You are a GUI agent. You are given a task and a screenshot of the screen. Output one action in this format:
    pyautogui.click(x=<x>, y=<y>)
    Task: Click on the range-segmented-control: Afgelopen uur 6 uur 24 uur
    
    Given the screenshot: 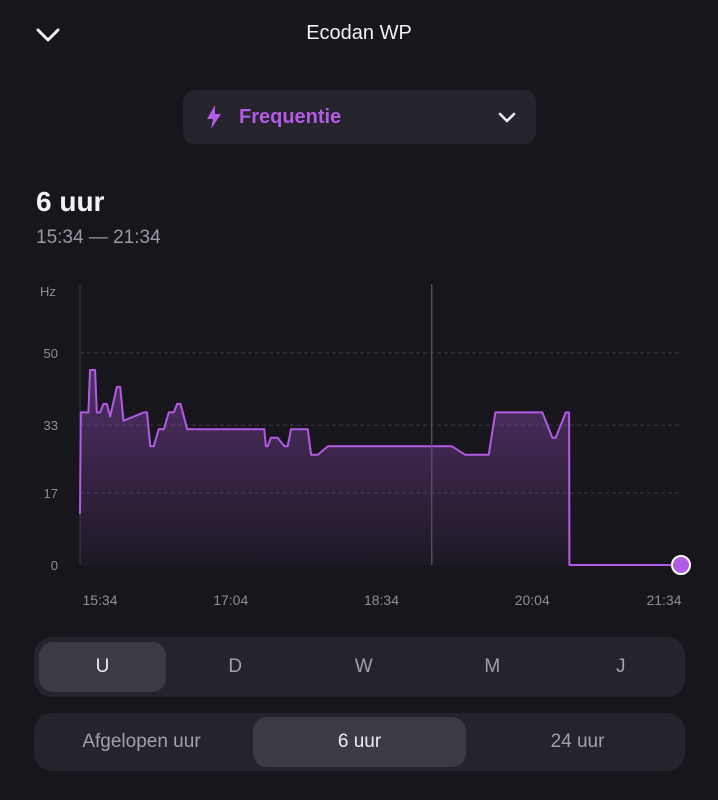 What is the action you would take?
    pyautogui.click(x=359, y=742)
    